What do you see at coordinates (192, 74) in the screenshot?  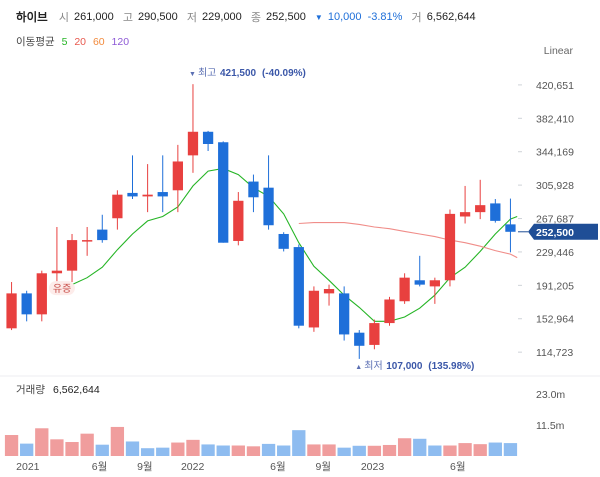 I see `high-marker-icon: ▼` at bounding box center [192, 74].